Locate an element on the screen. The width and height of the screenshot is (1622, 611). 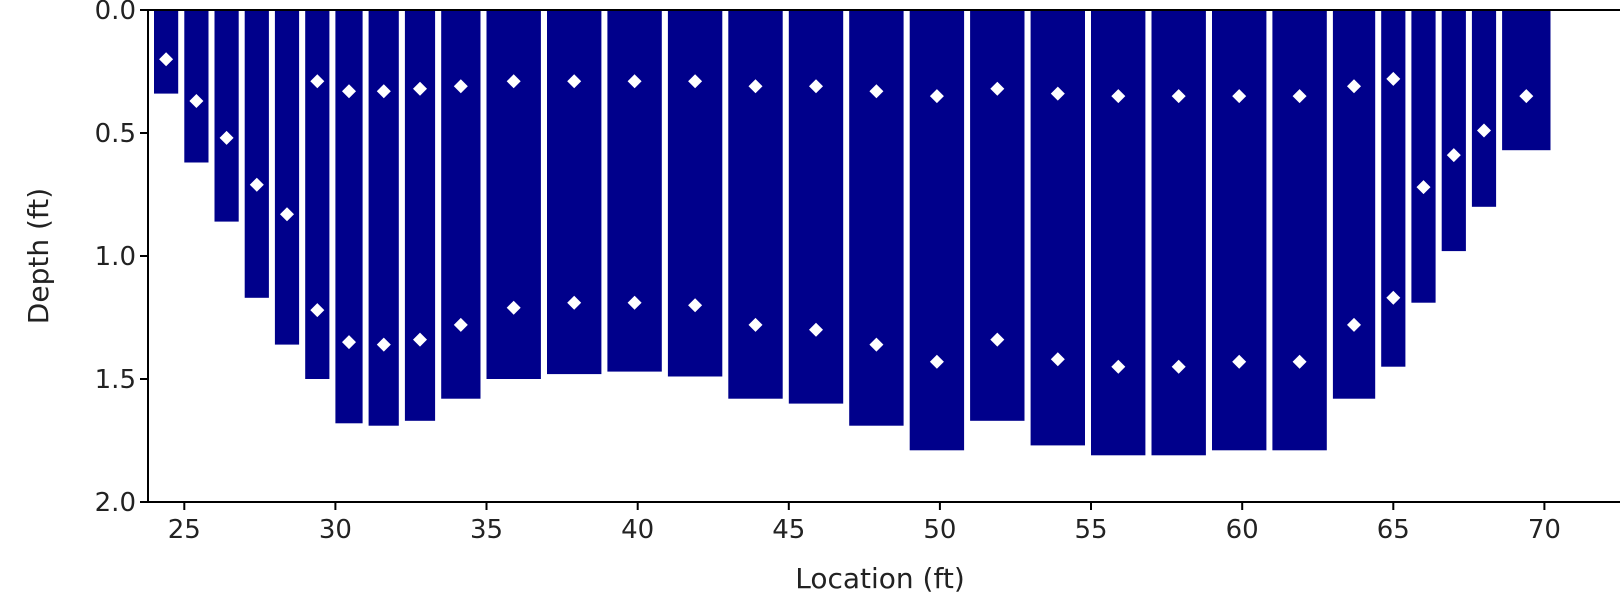
x-tick-label-50: 50 is located at coordinates (939, 530).